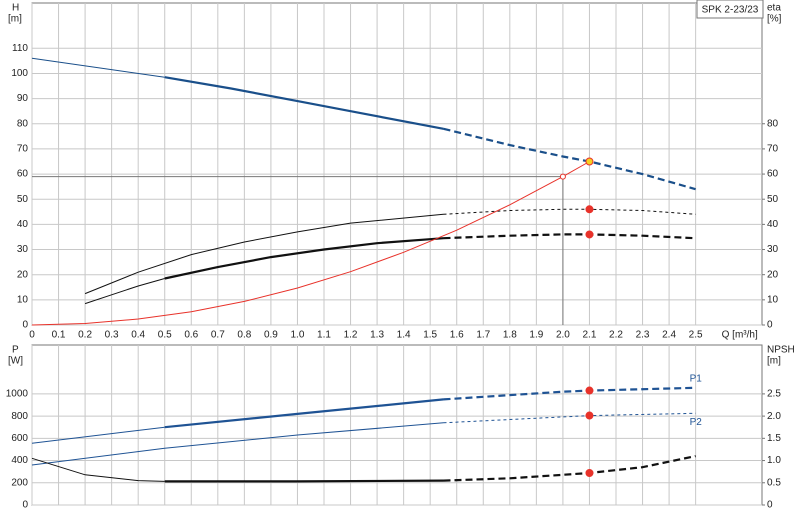 The height and width of the screenshot is (520, 800). Describe the element at coordinates (696, 422) in the screenshot. I see `series-label: P2` at that location.